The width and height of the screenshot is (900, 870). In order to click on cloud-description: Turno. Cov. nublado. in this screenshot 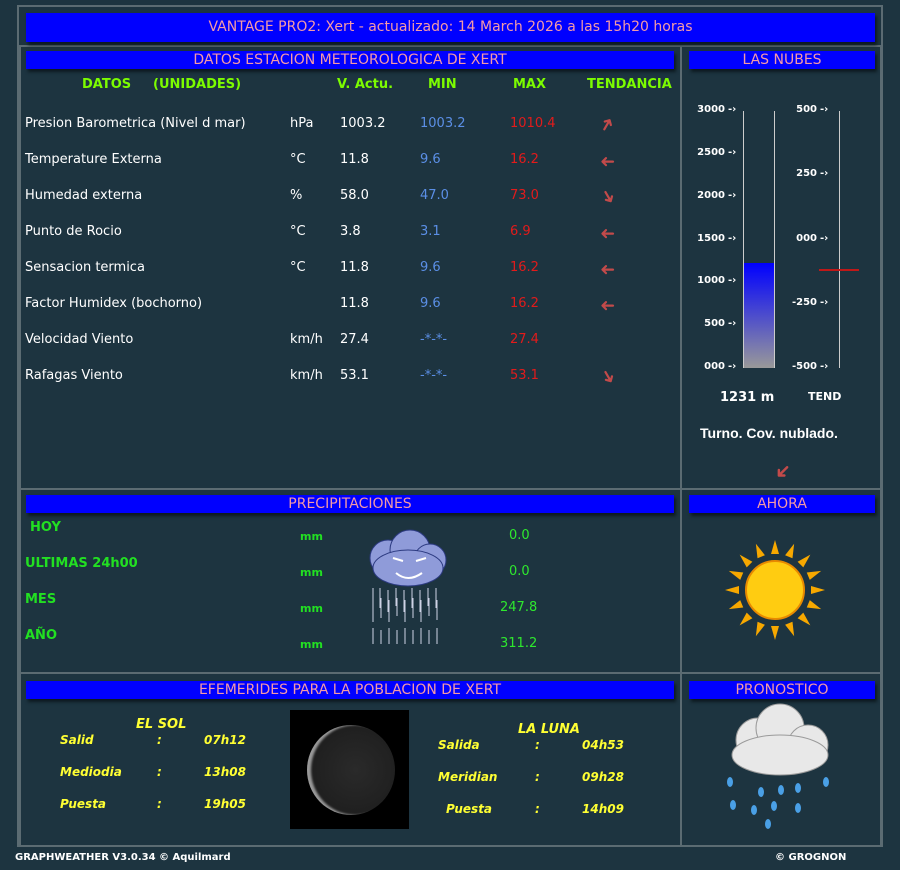, I will do `click(769, 433)`.